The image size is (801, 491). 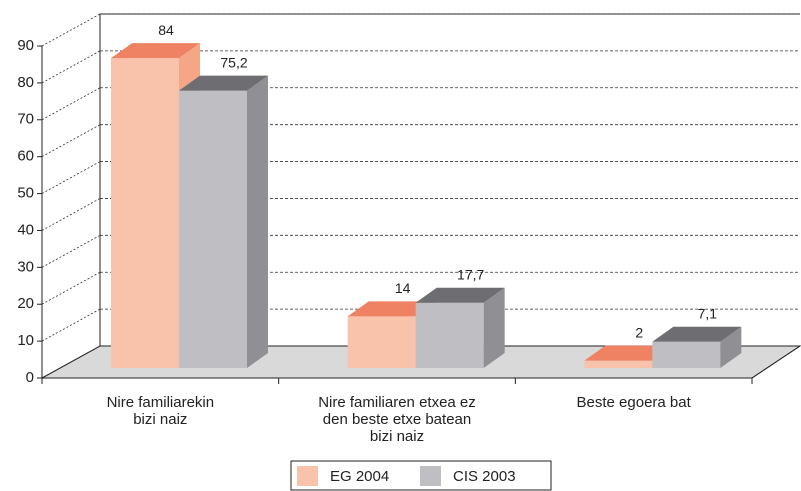 I want to click on legend-label: EG 2004, so click(x=359, y=476).